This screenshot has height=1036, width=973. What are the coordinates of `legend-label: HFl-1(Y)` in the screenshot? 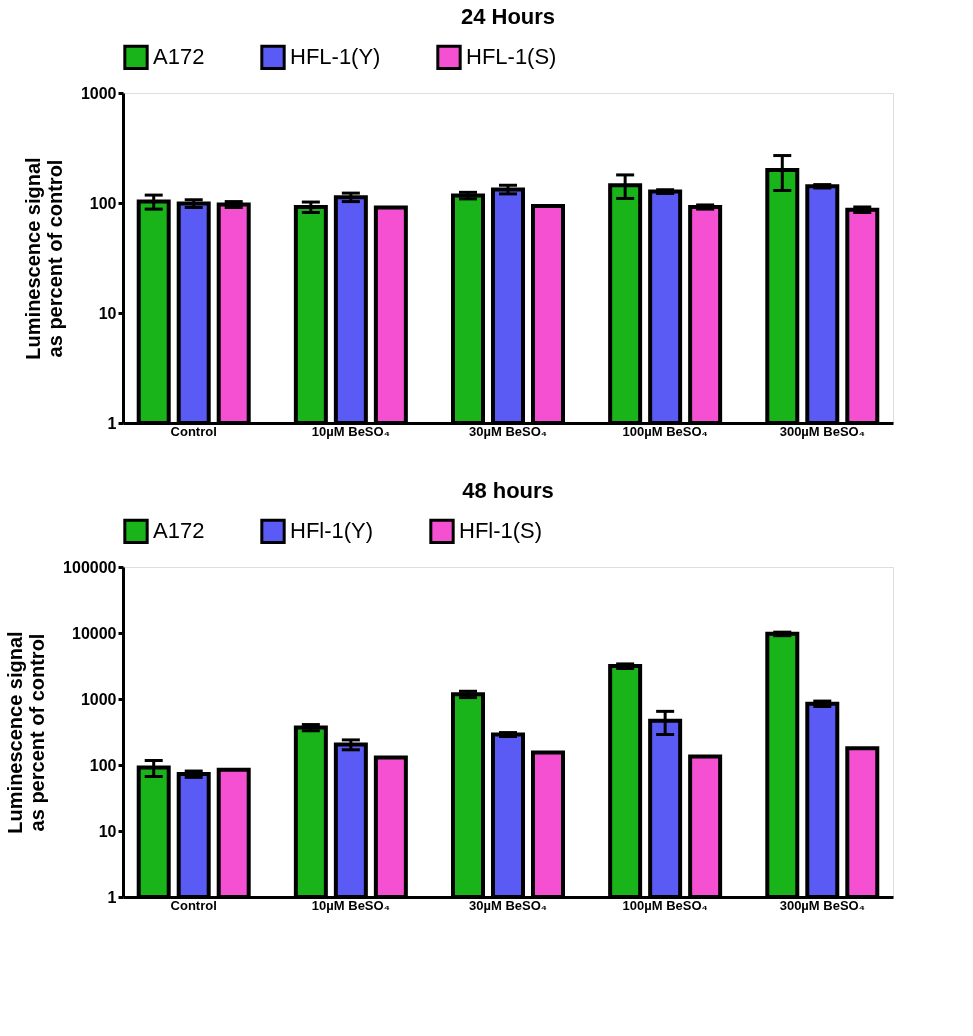 It's located at (332, 531).